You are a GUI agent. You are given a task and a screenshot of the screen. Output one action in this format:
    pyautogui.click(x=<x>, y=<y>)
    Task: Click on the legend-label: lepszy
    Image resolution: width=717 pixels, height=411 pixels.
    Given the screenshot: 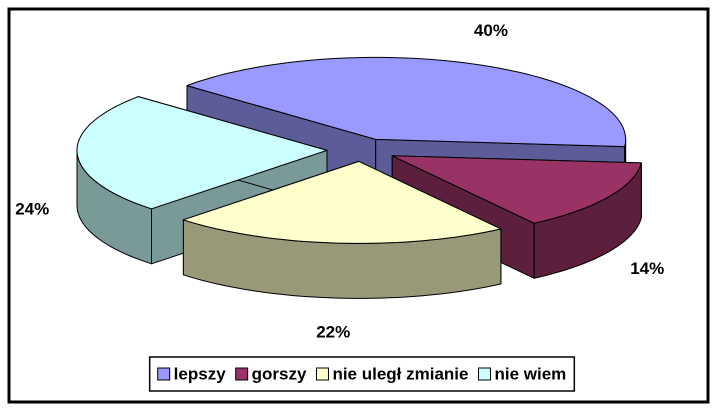 What is the action you would take?
    pyautogui.click(x=200, y=373)
    